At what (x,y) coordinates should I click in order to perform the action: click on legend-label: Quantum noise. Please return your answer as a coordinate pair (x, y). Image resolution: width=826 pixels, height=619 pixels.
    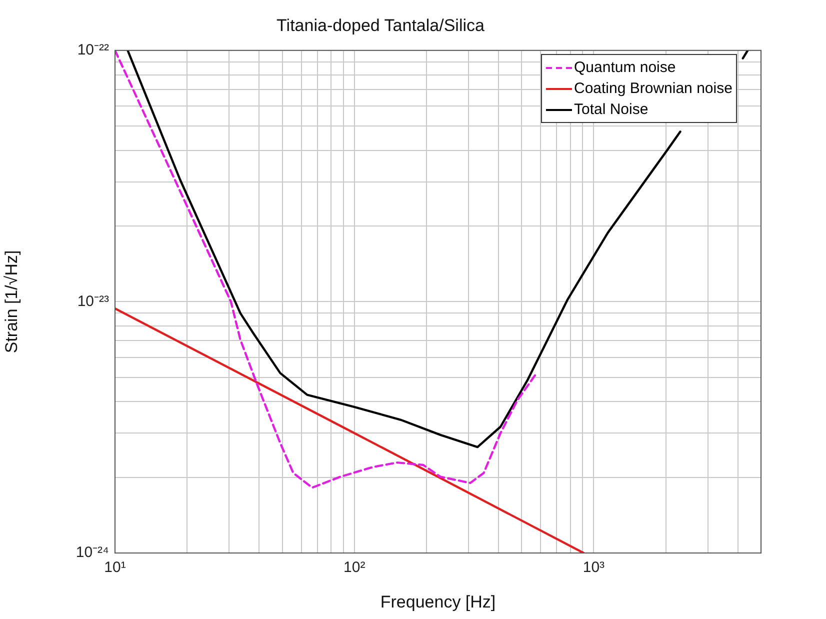
    Looking at the image, I should click on (625, 68).